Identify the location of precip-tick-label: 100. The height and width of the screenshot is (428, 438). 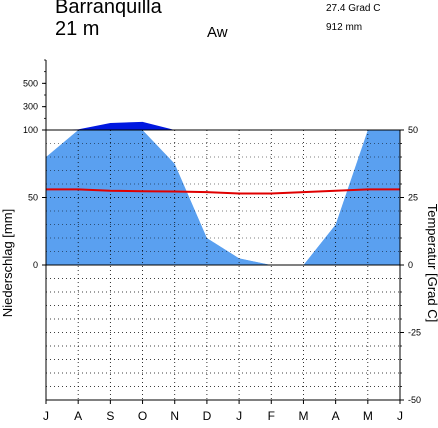
(30, 130).